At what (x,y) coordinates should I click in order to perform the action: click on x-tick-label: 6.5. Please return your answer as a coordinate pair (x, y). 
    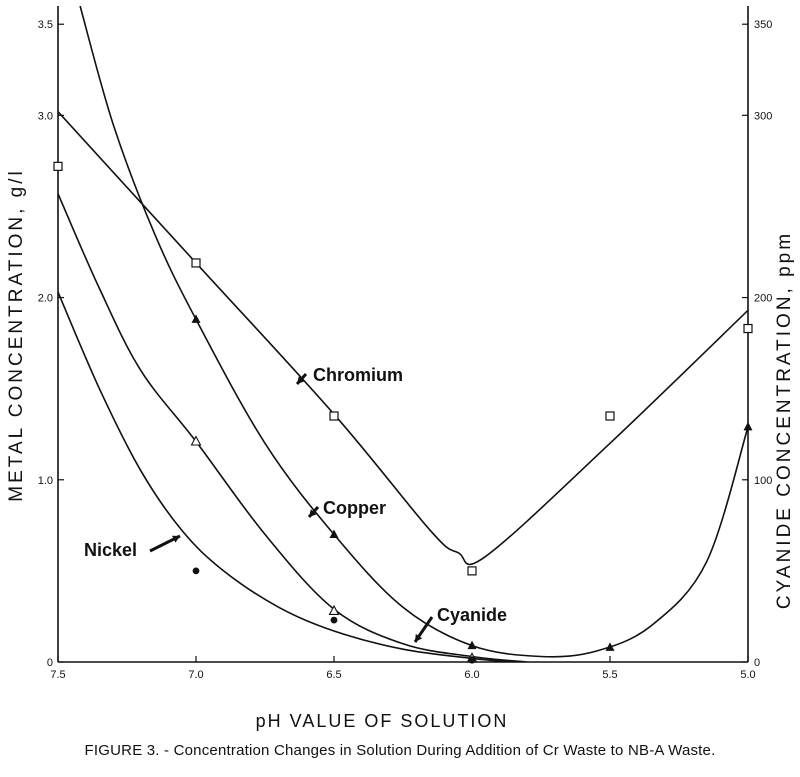
    Looking at the image, I should click on (333, 675).